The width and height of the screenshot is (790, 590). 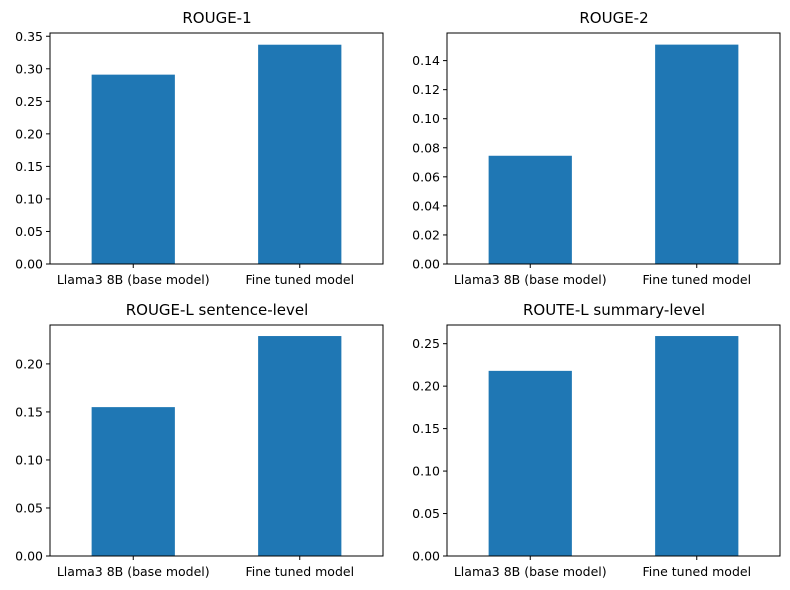 What do you see at coordinates (426, 147) in the screenshot?
I see `y-tick-label: 0.08` at bounding box center [426, 147].